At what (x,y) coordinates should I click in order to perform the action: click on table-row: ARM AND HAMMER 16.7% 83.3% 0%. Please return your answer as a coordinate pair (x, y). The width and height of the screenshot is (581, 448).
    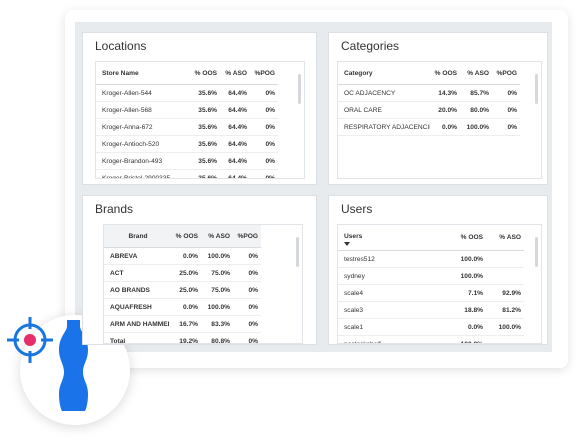
    Looking at the image, I should click on (182, 324).